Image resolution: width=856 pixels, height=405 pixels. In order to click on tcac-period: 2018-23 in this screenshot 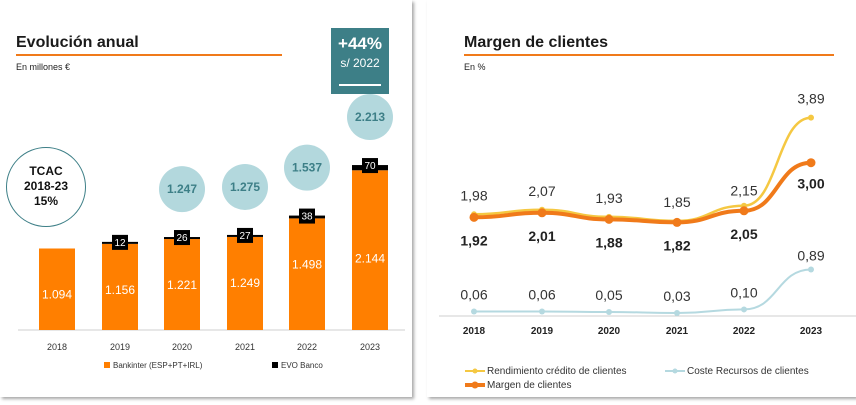, I will do `click(46, 186)`.